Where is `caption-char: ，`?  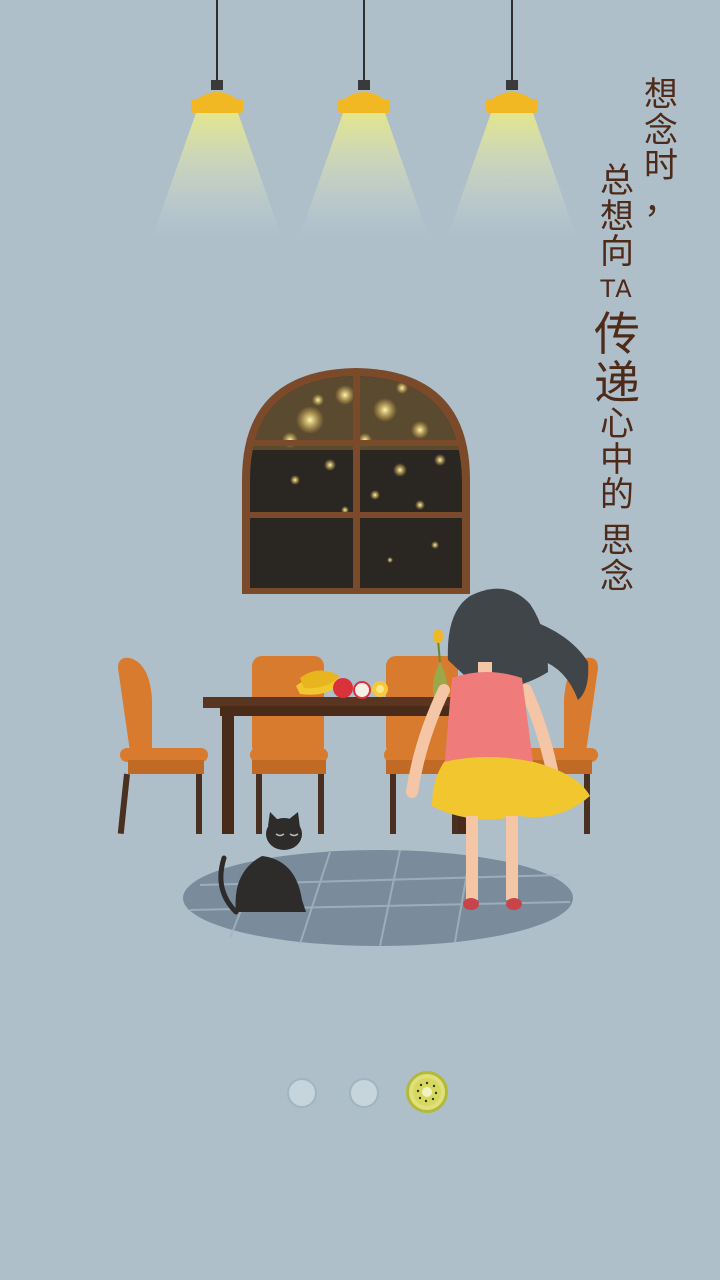
caption-char: ， is located at coordinates (661, 202).